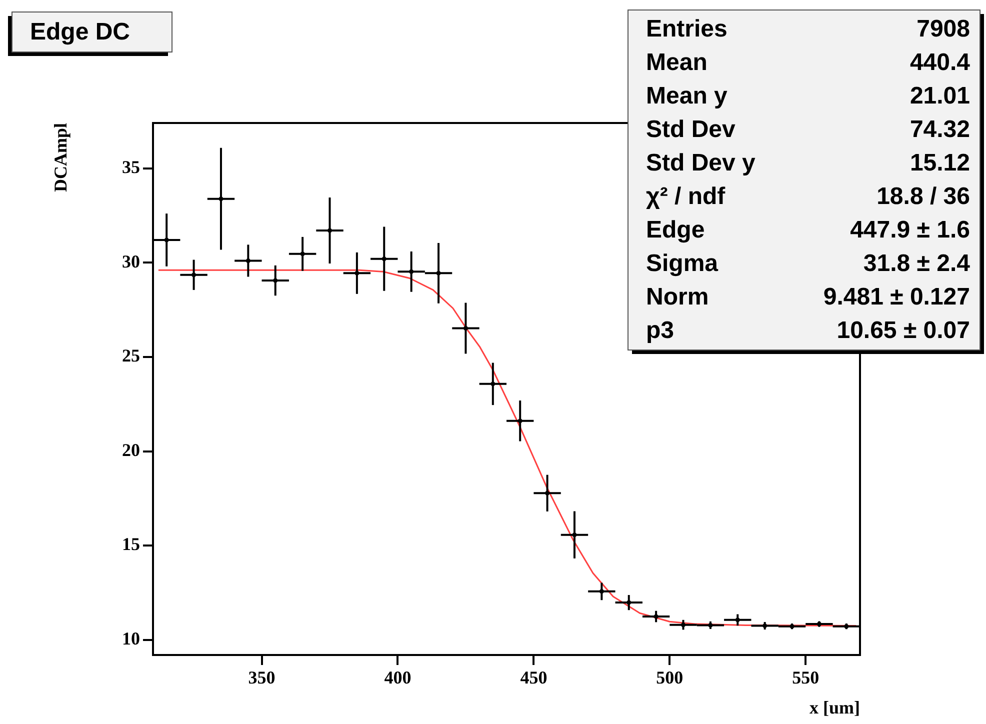 Image resolution: width=986 pixels, height=724 pixels. Describe the element at coordinates (398, 677) in the screenshot. I see `x-tick-label: 400` at that location.